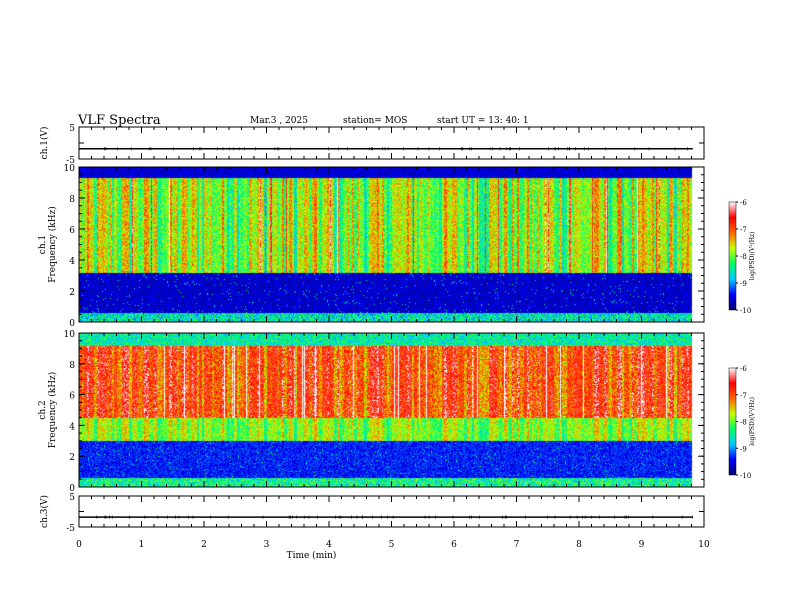 This screenshot has height=612, width=792. I want to click on y-axis-label: ch.3(V), so click(44, 511).